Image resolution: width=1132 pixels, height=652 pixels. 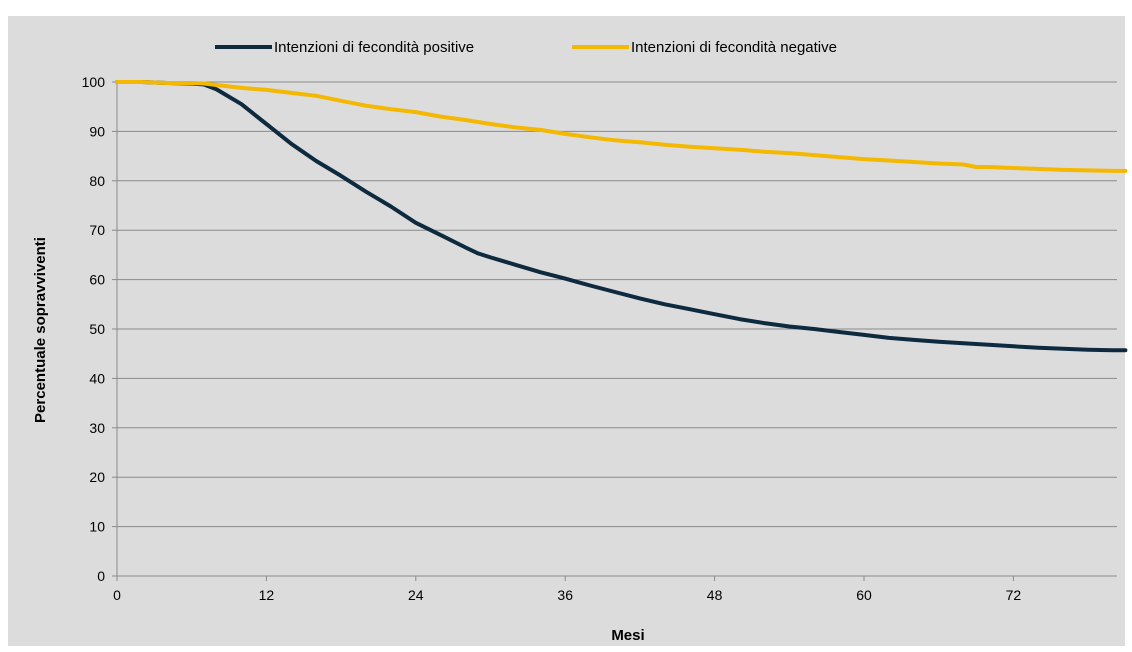 What do you see at coordinates (97, 428) in the screenshot?
I see `y-tick-label-30: 30` at bounding box center [97, 428].